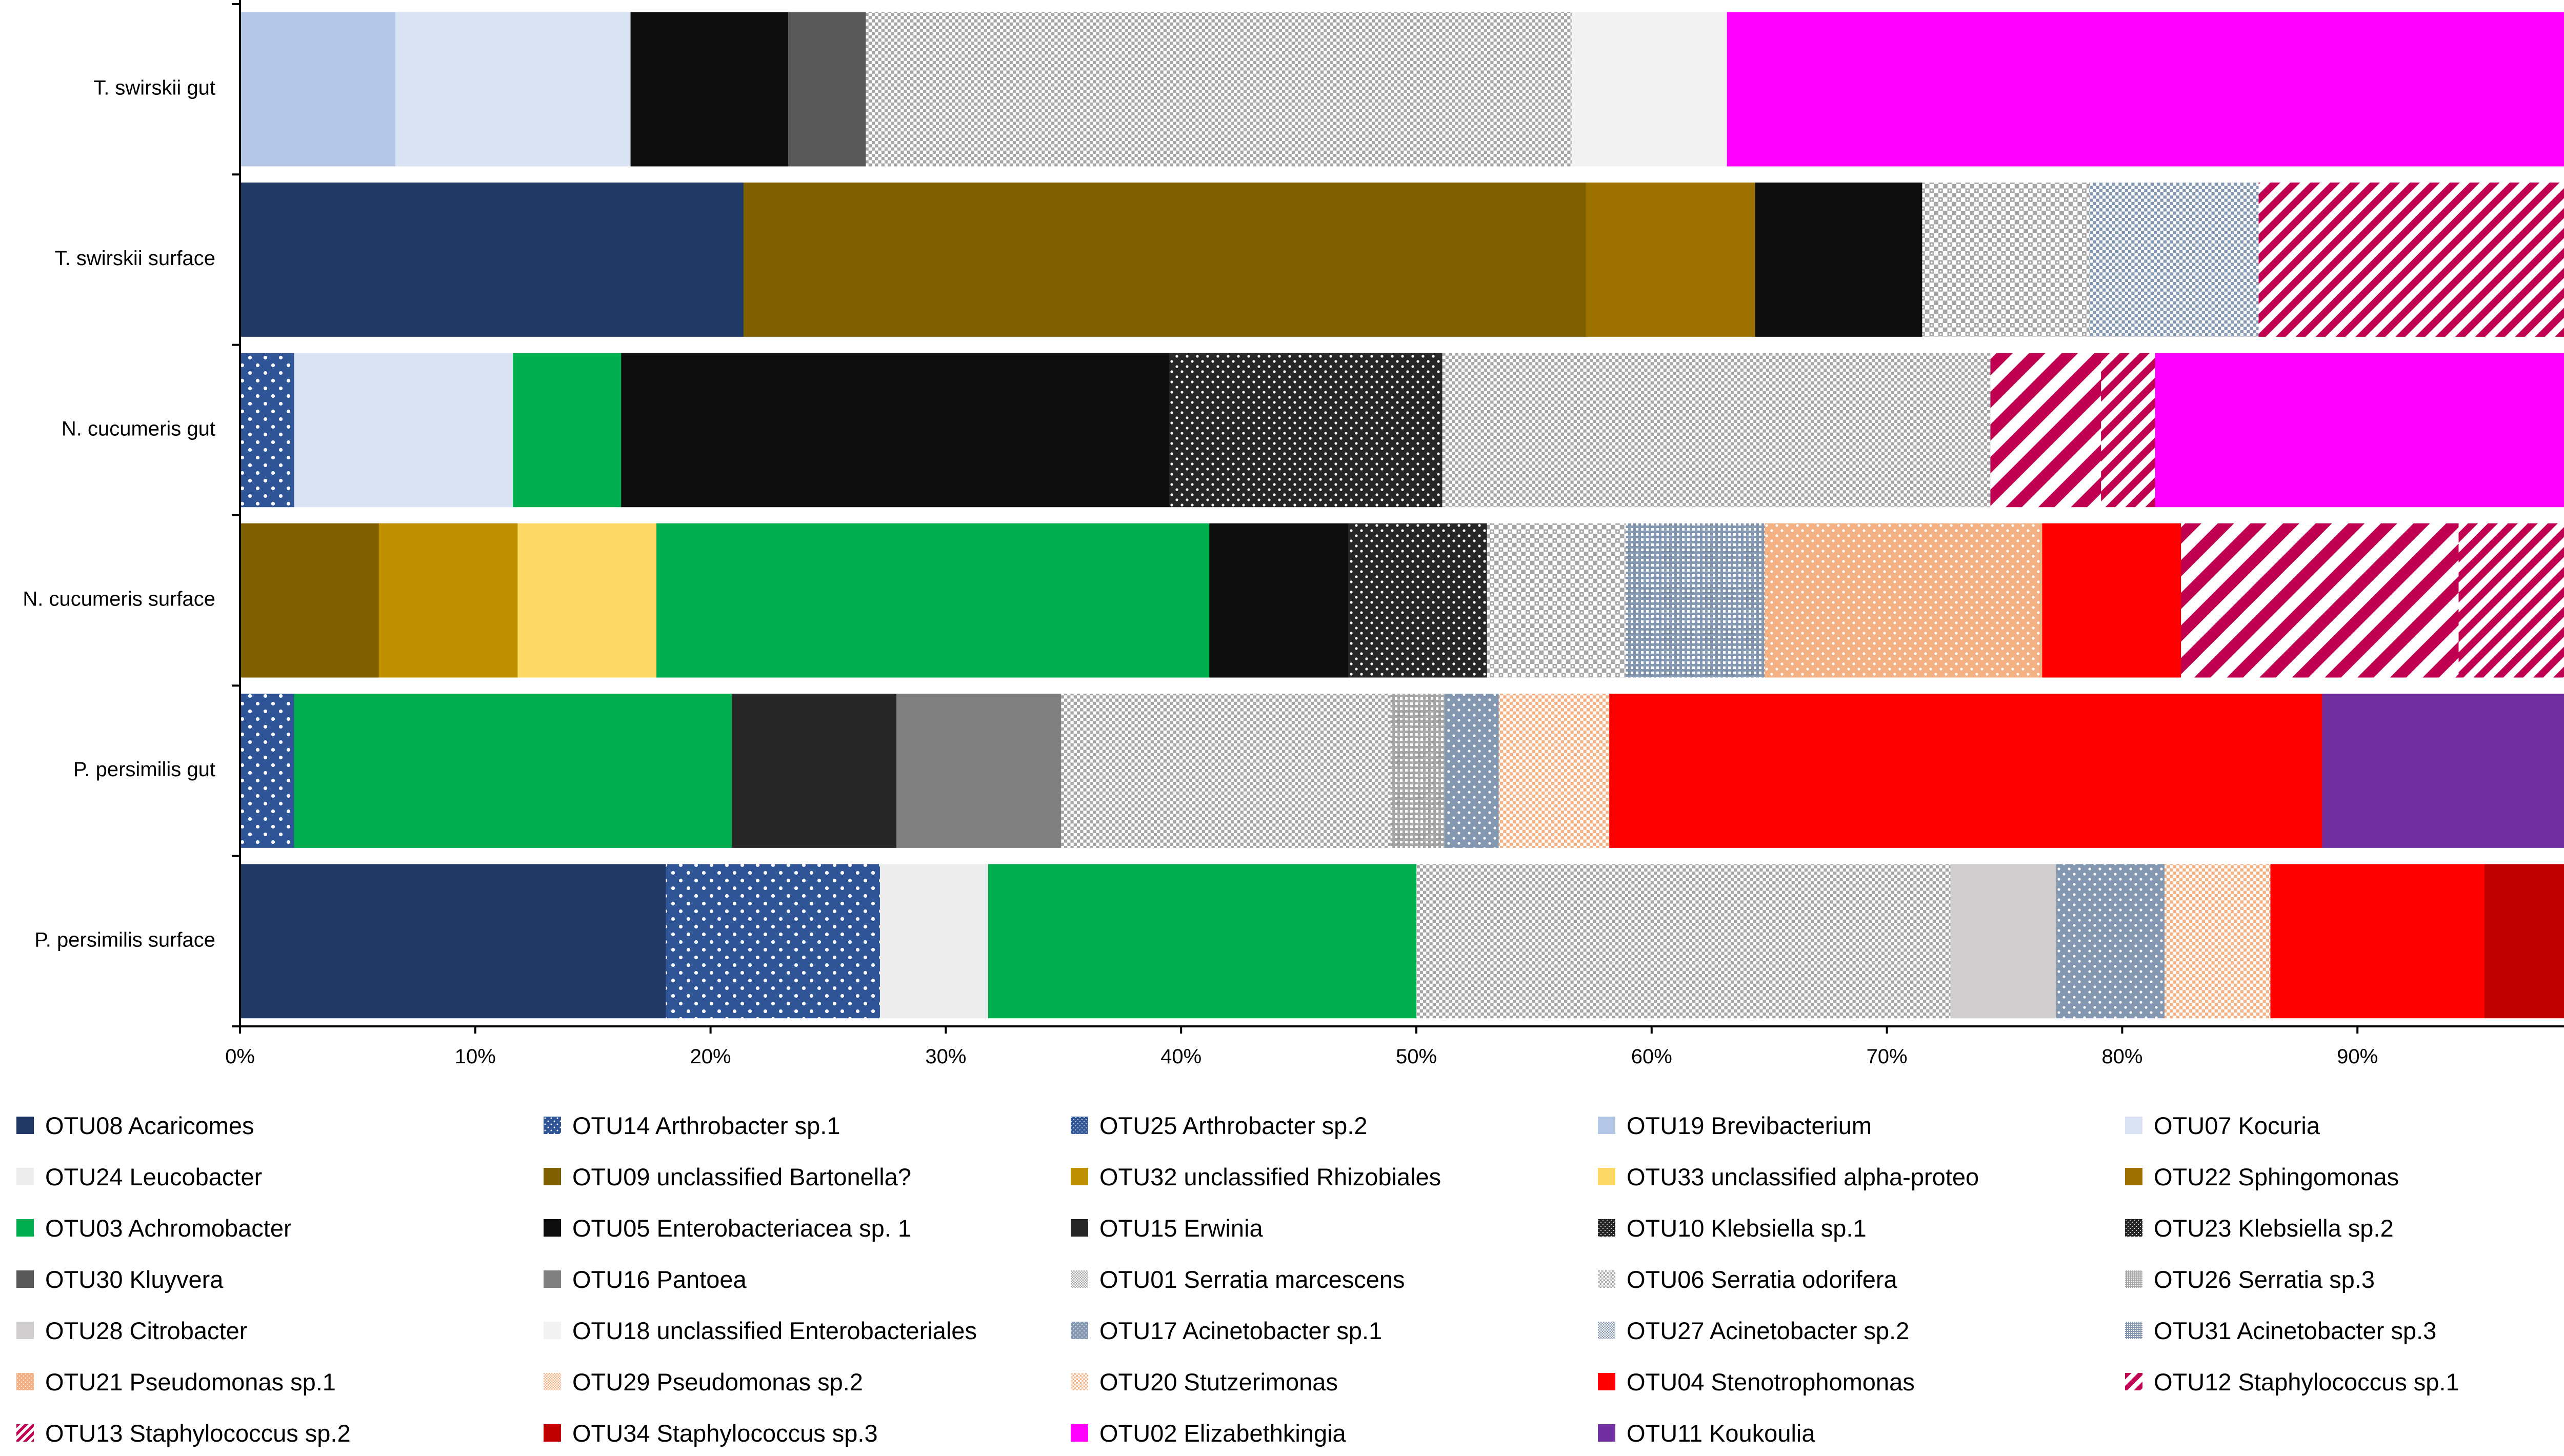 The height and width of the screenshot is (1456, 2564). I want to click on legend-label: OTU23 Klebsiella sp.2, so click(2274, 1228).